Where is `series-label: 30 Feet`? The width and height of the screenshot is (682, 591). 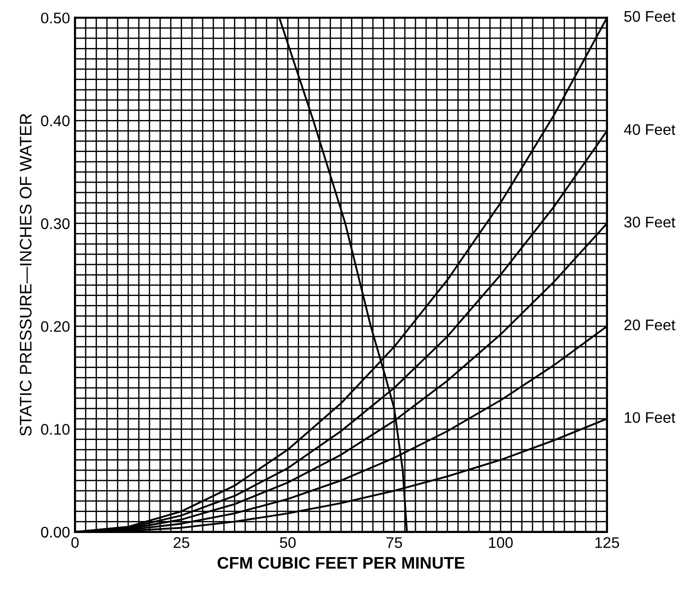 series-label: 30 Feet is located at coordinates (650, 222).